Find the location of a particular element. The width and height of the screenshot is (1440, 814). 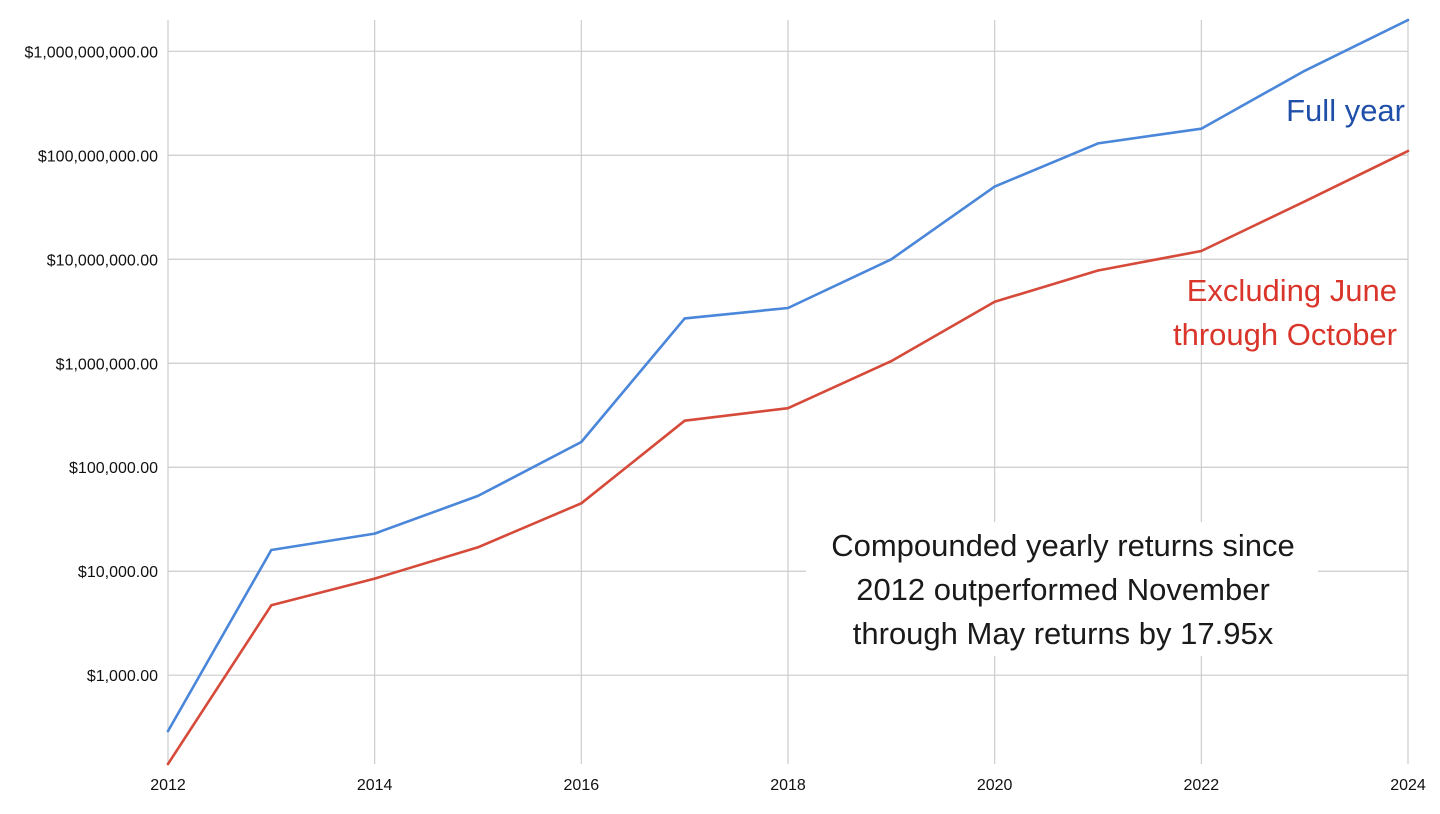

y-tick-label: $100,000.00 is located at coordinates (113, 468).